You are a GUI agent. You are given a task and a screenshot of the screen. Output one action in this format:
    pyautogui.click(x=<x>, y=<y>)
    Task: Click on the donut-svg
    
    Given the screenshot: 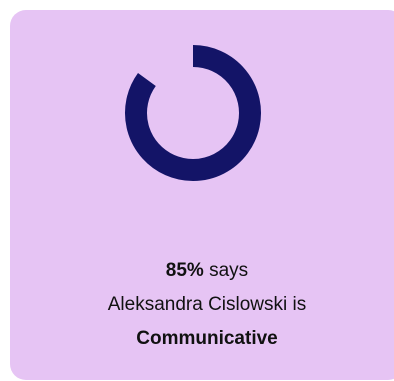 What is the action you would take?
    pyautogui.click(x=193, y=113)
    